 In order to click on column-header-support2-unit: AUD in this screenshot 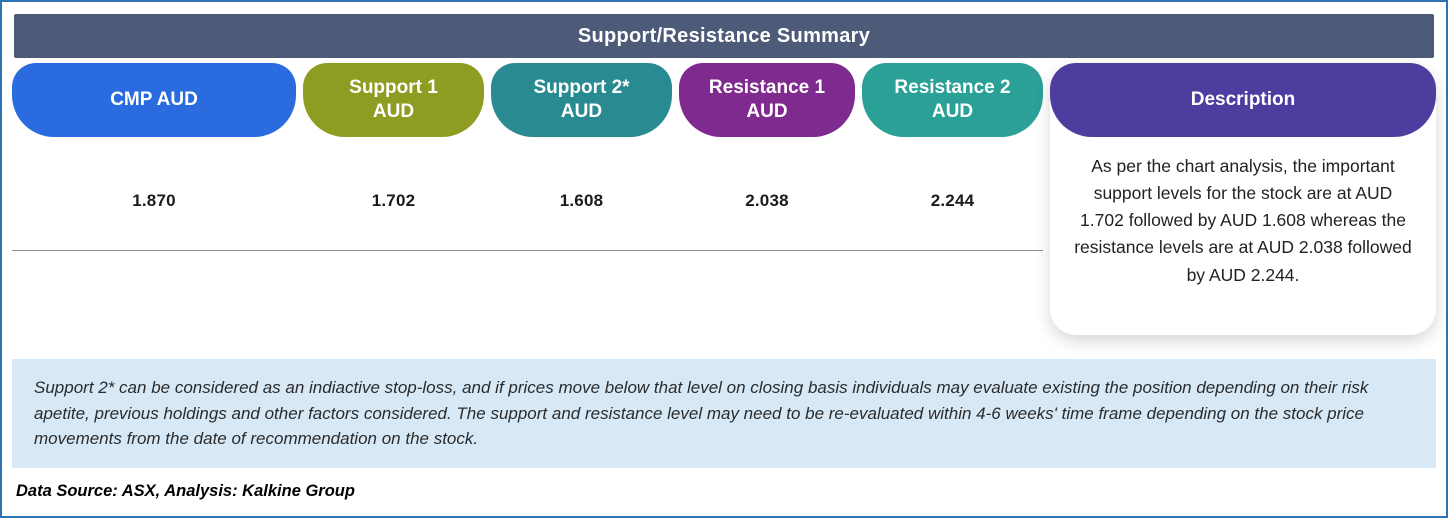, I will do `click(581, 111)`.